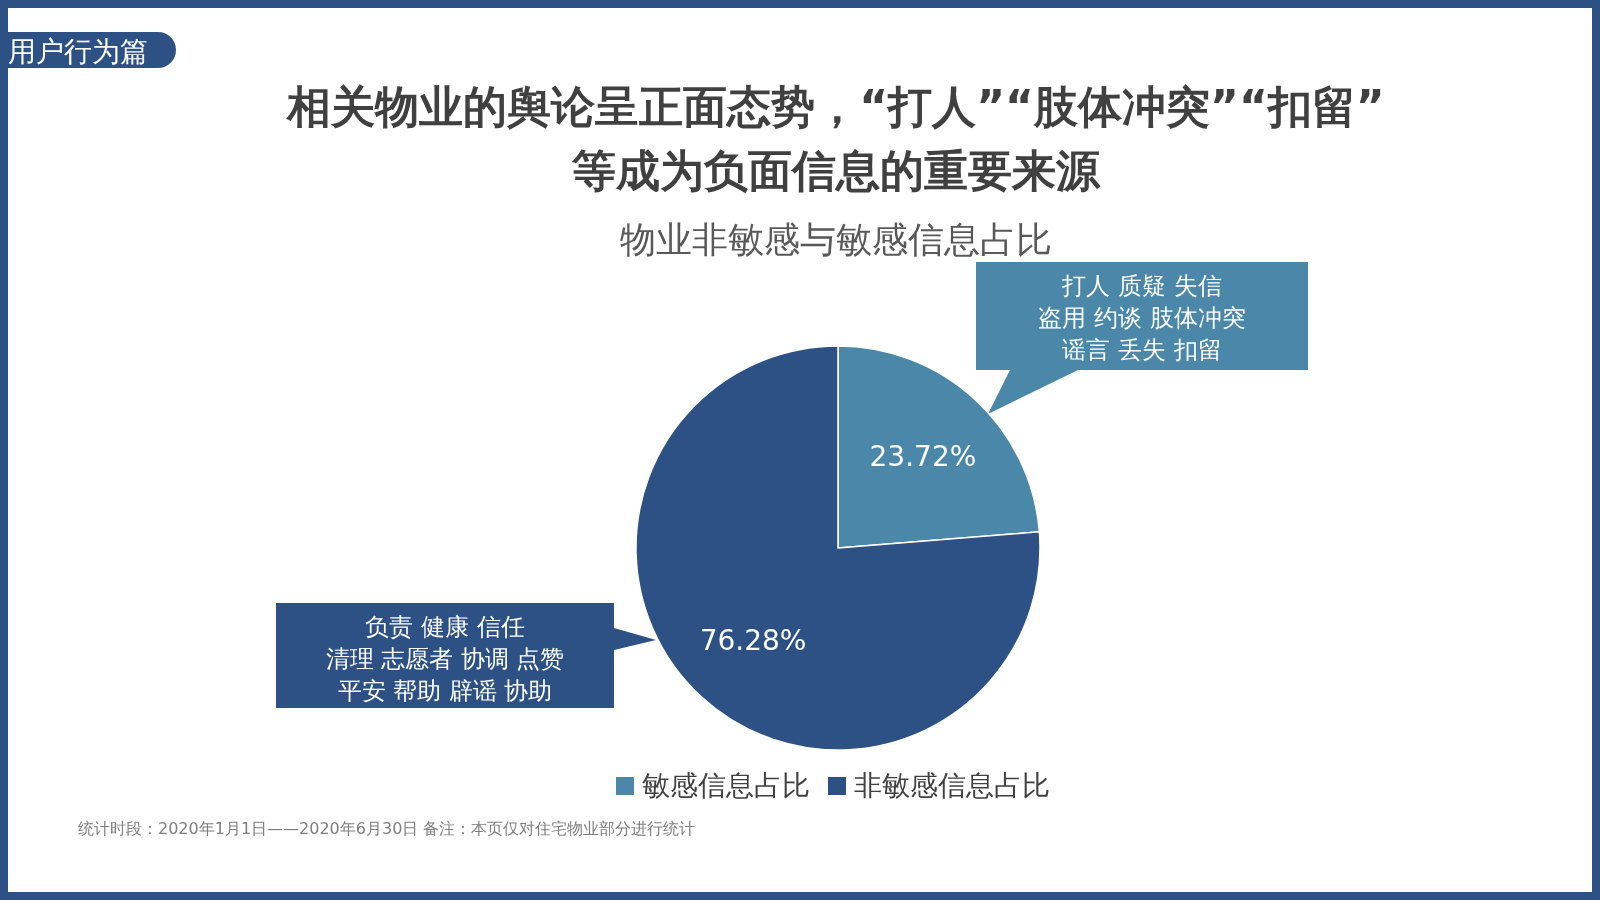 This screenshot has width=1600, height=900. I want to click on text: 用户行为篇, so click(78, 51).